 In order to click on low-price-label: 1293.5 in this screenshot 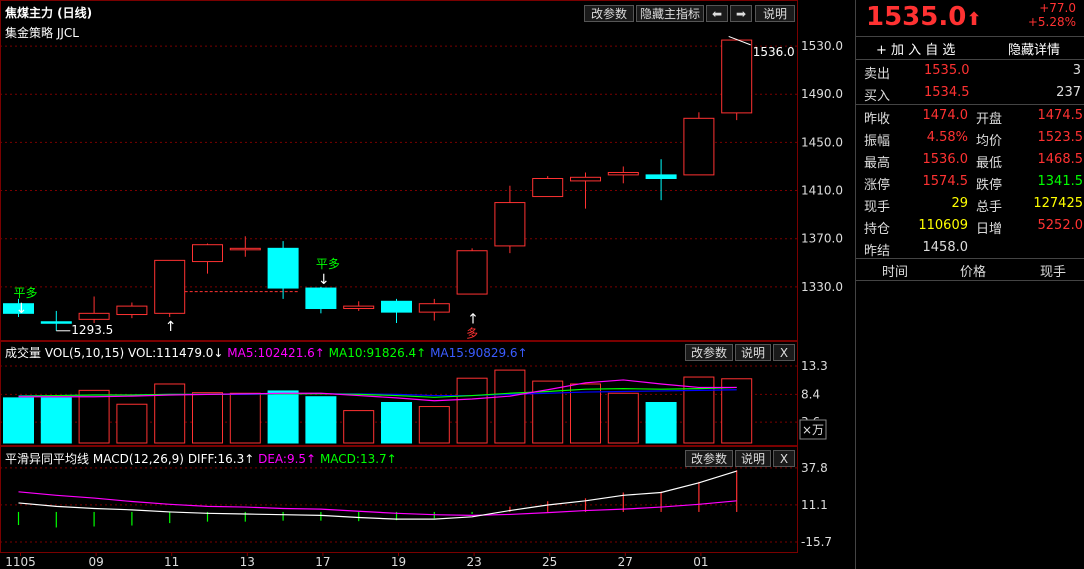, I will do `click(92, 330)`.